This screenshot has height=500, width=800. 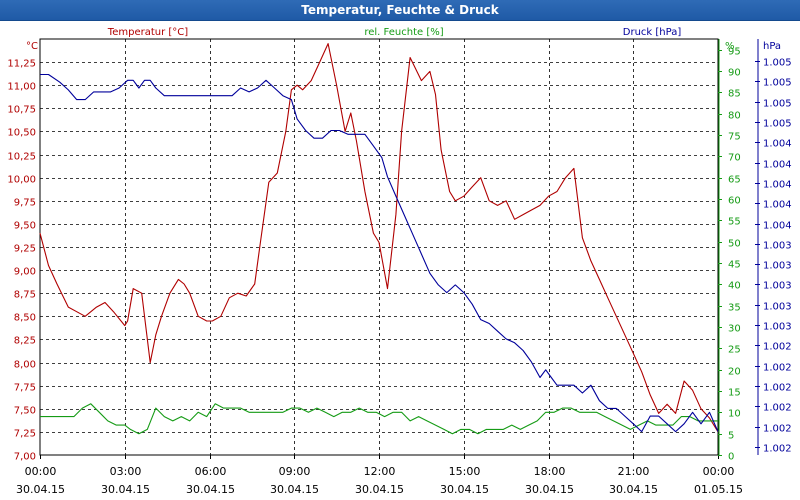 I want to click on humidity-unit-label: %, so click(x=730, y=46).